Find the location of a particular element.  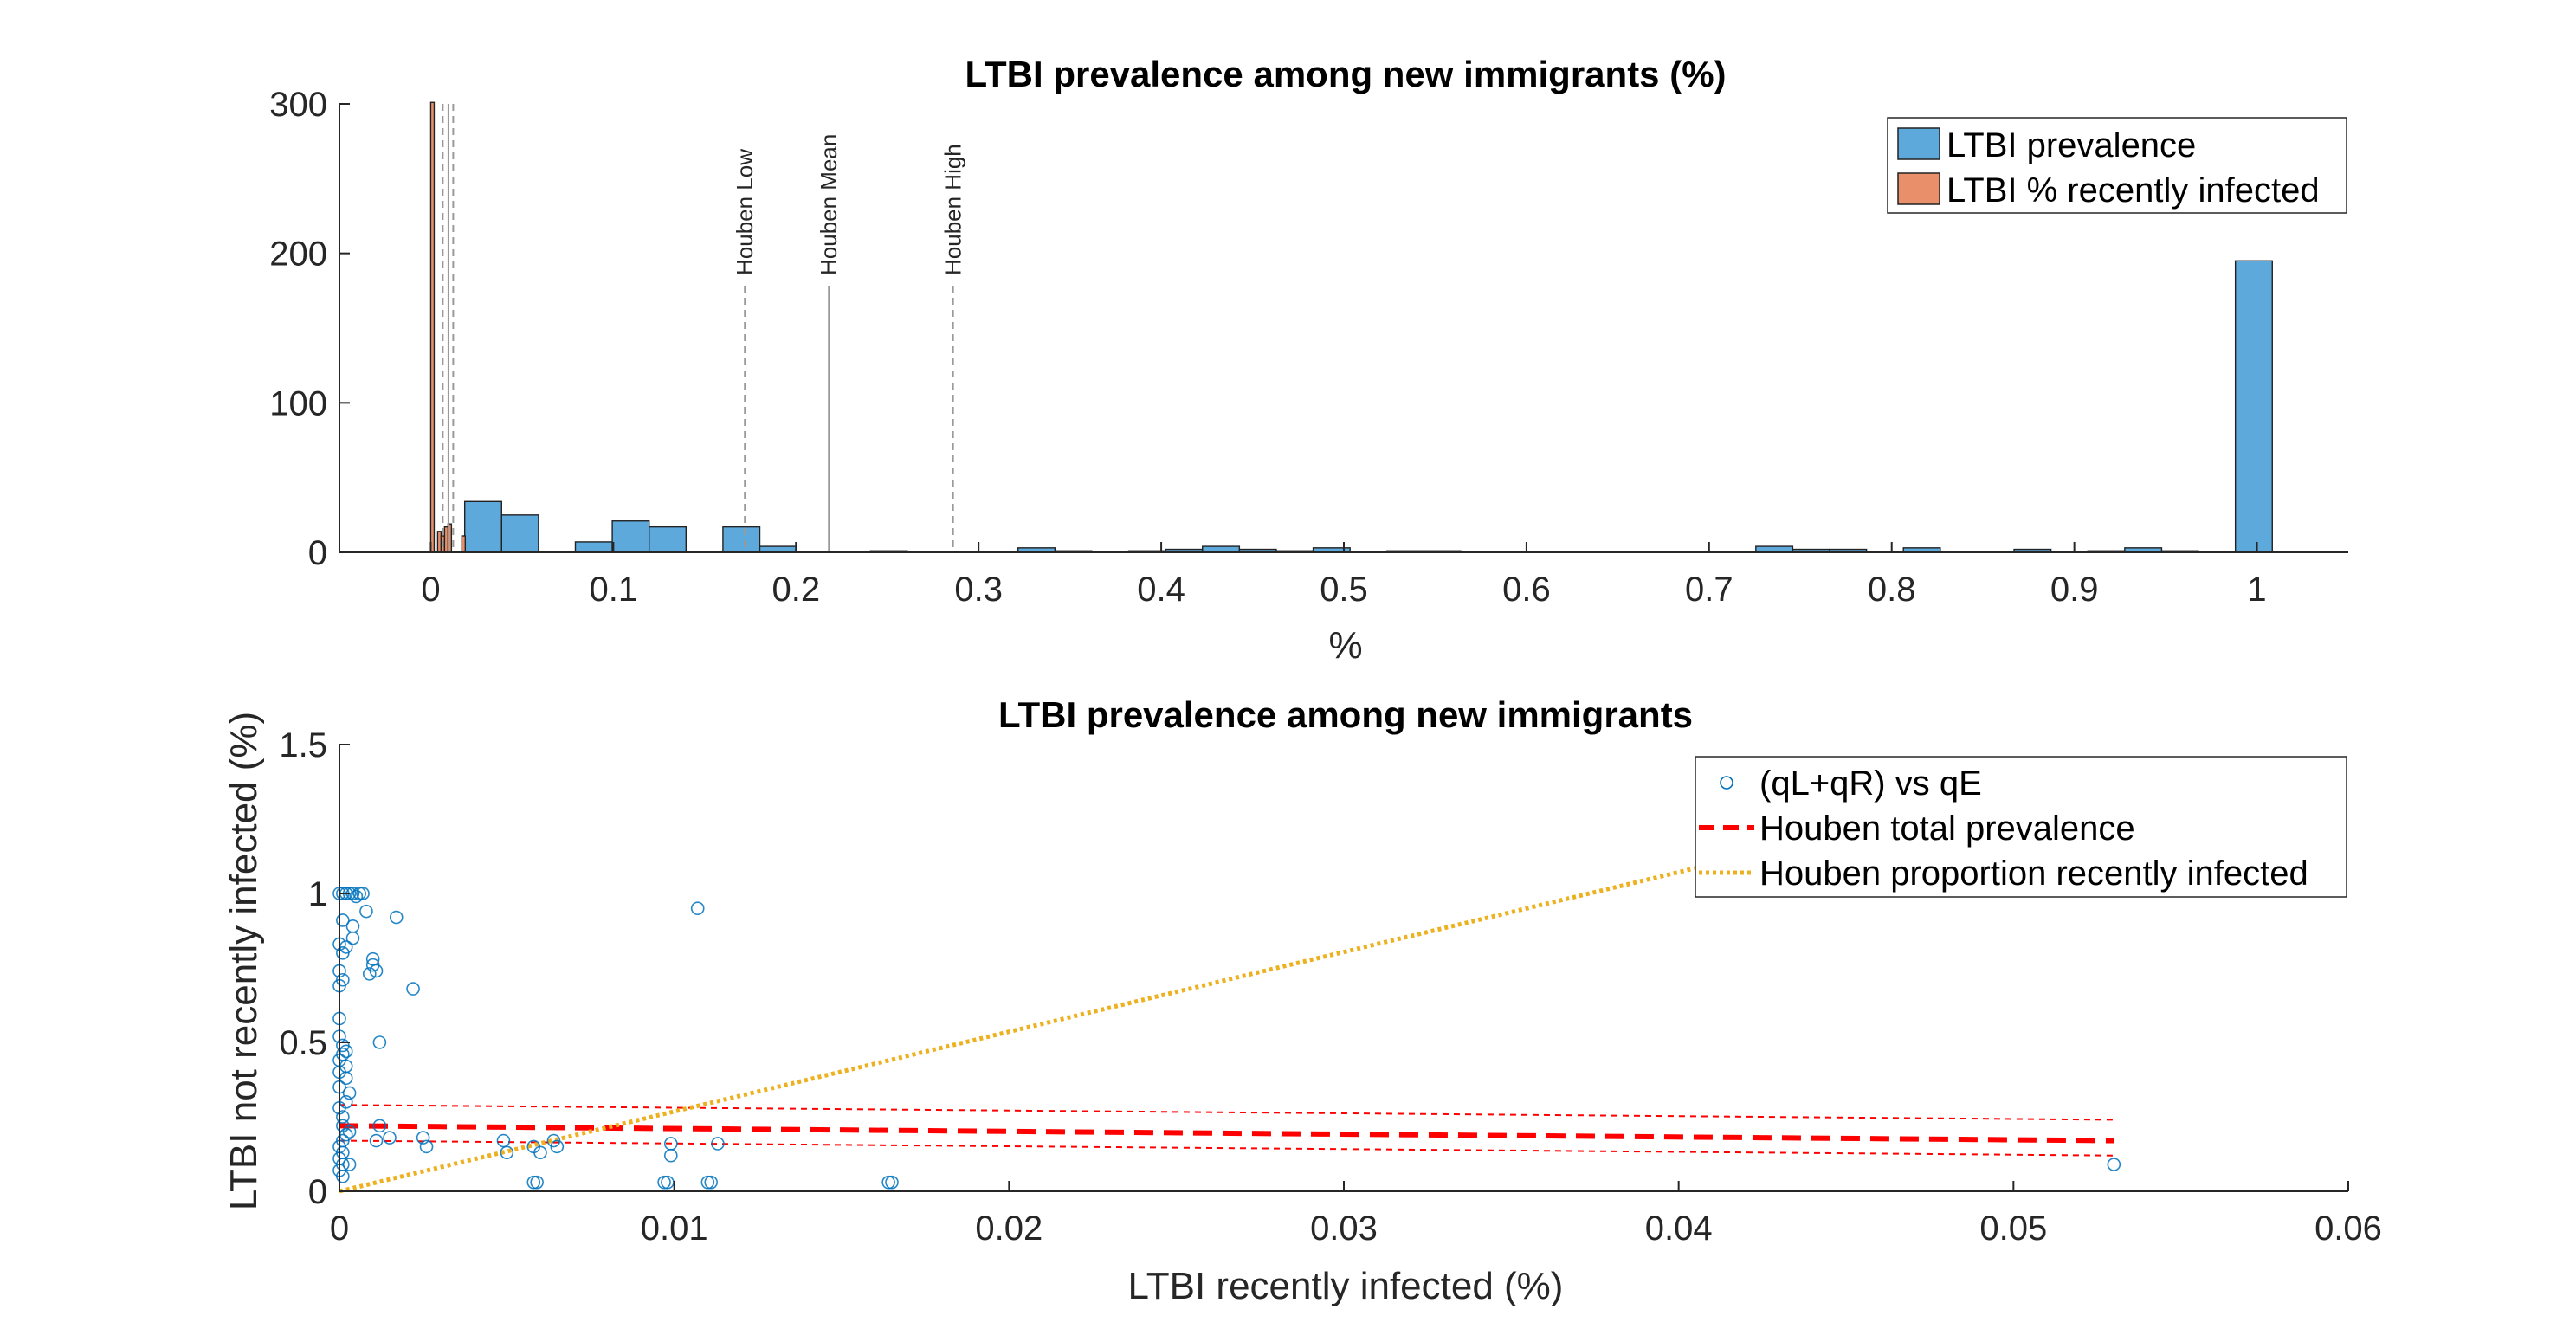

histogram-x-tick-label: 0.7 is located at coordinates (1709, 590).